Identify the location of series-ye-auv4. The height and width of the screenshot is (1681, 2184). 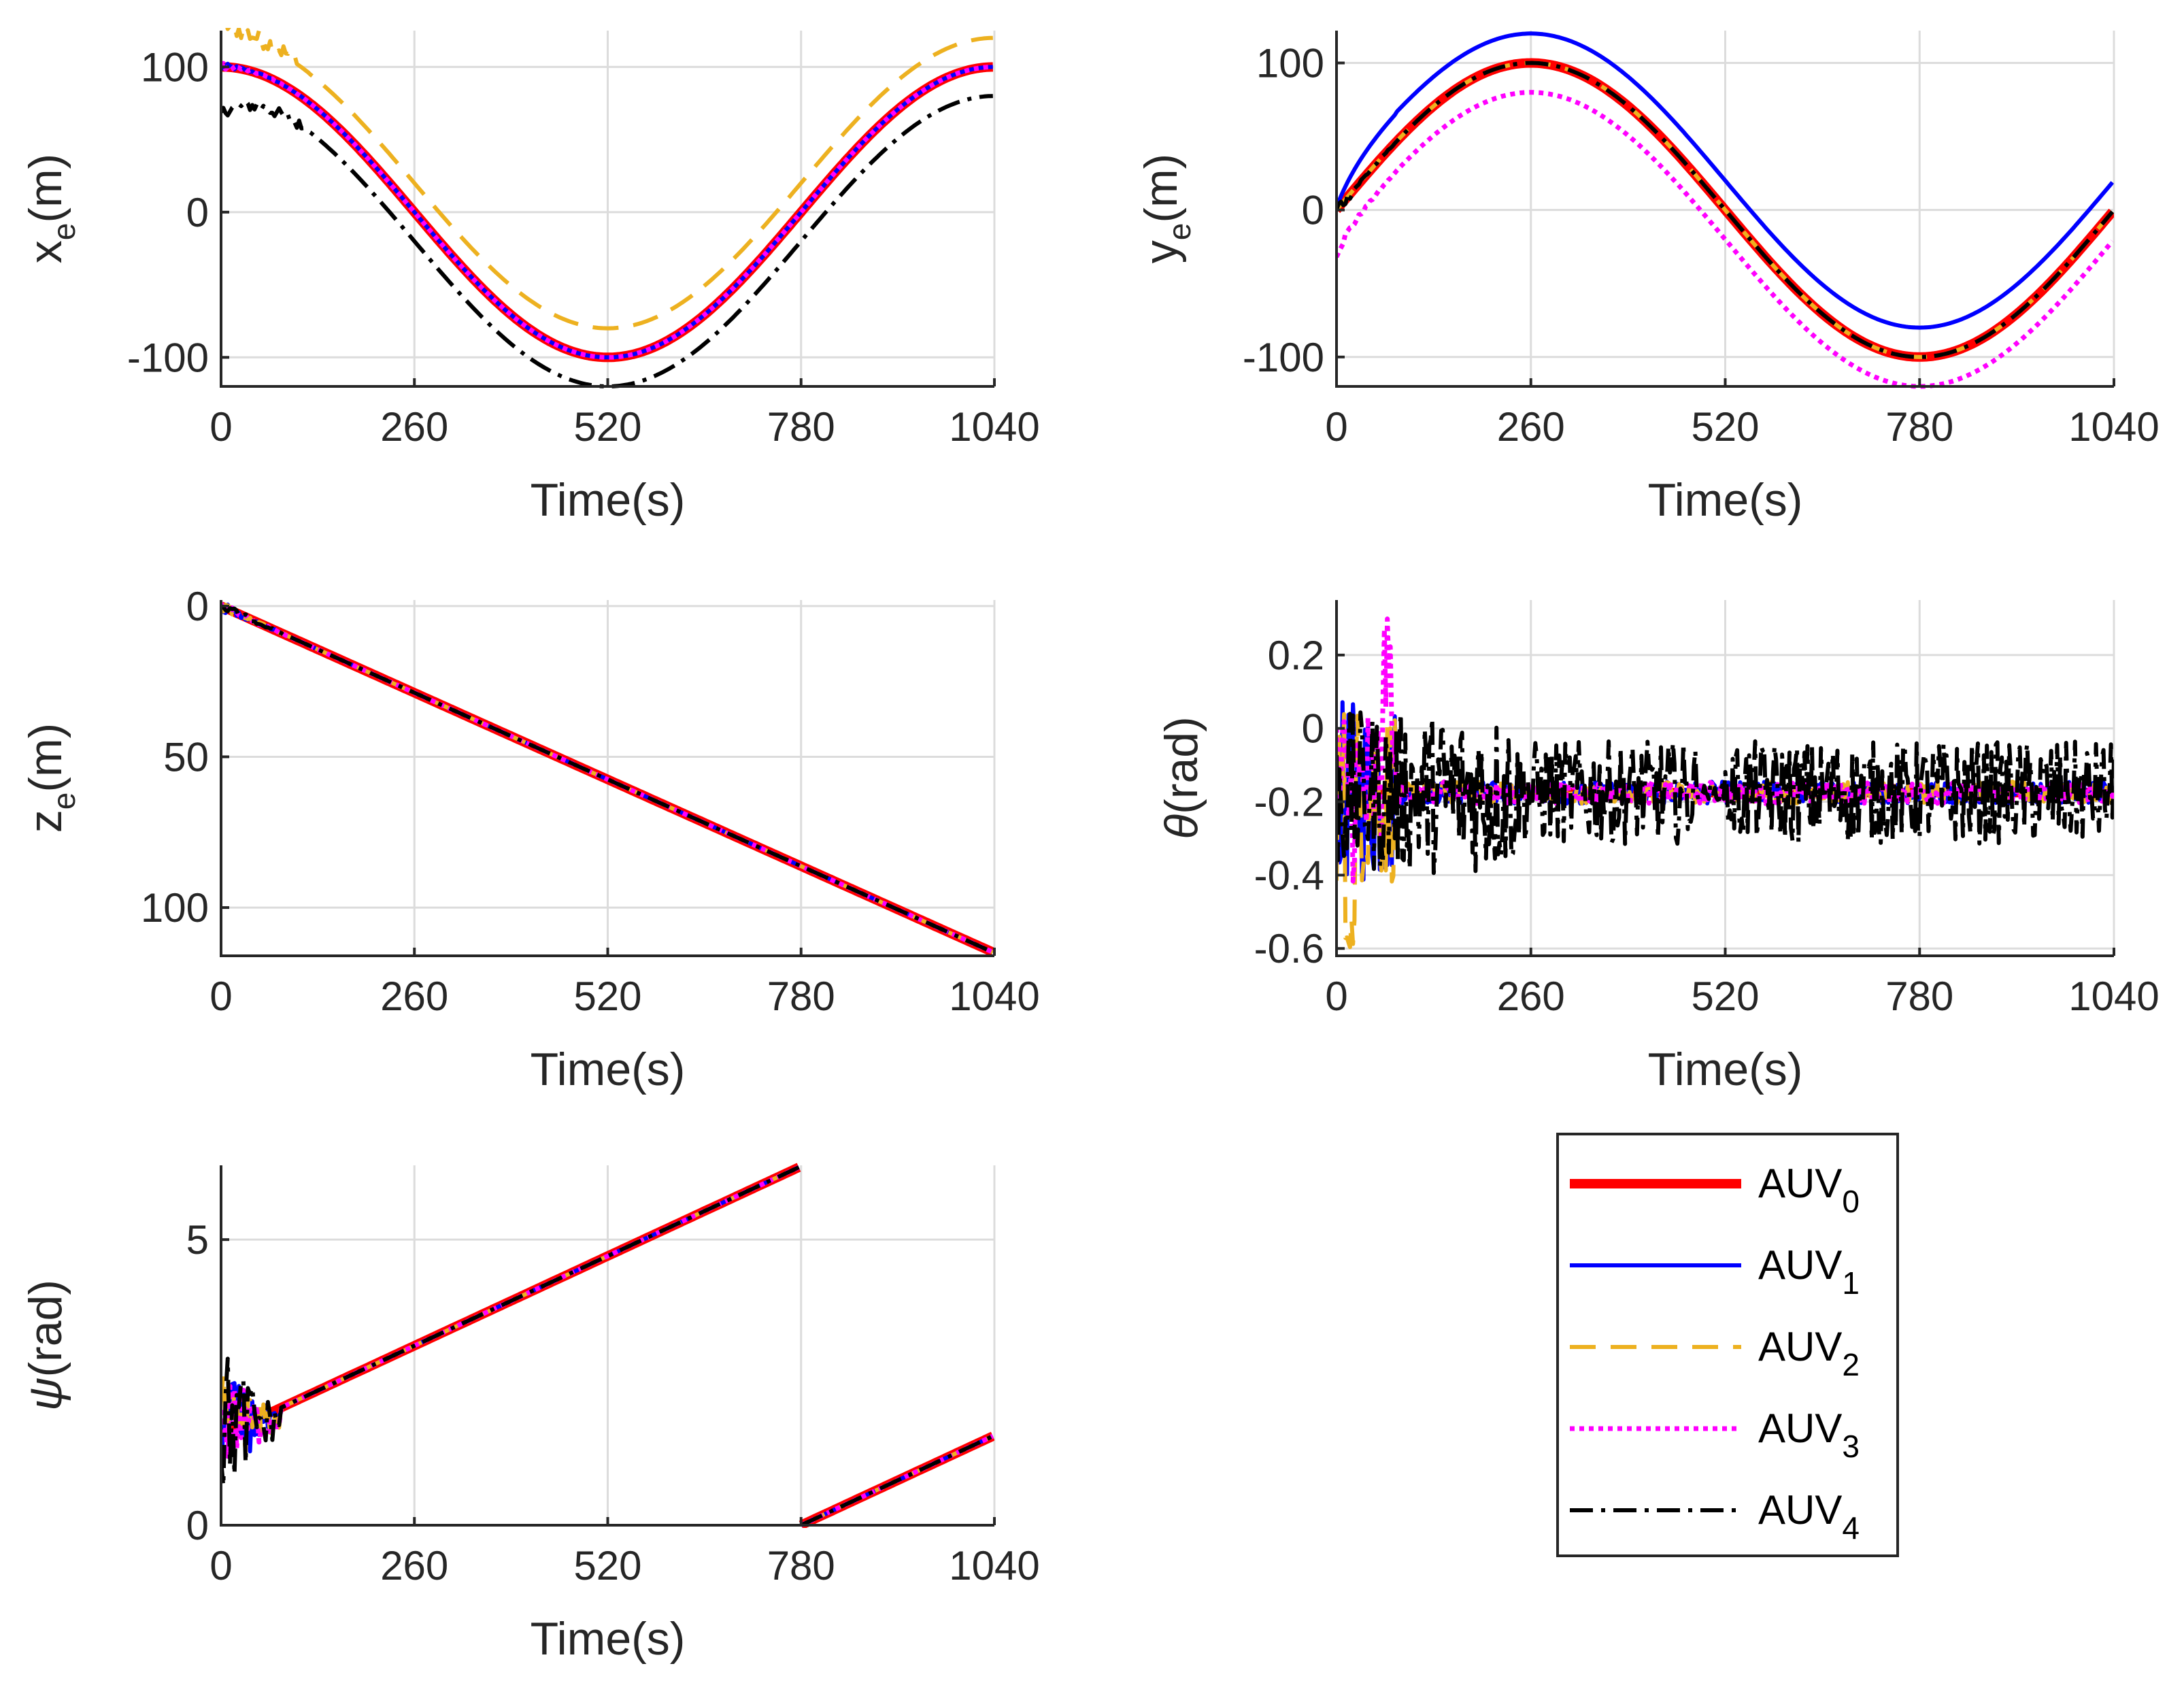
(1725, 210).